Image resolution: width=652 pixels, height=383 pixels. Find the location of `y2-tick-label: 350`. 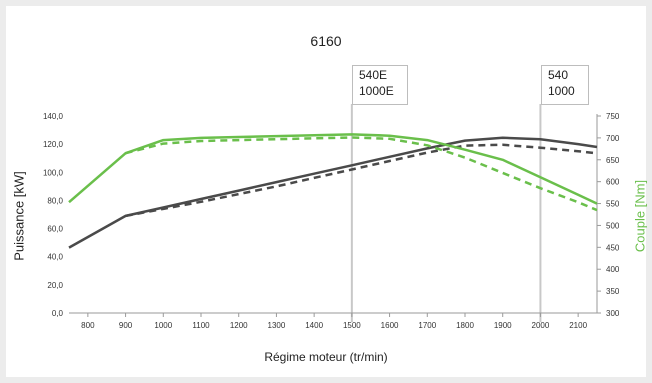

y2-tick-label: 350 is located at coordinates (613, 291).